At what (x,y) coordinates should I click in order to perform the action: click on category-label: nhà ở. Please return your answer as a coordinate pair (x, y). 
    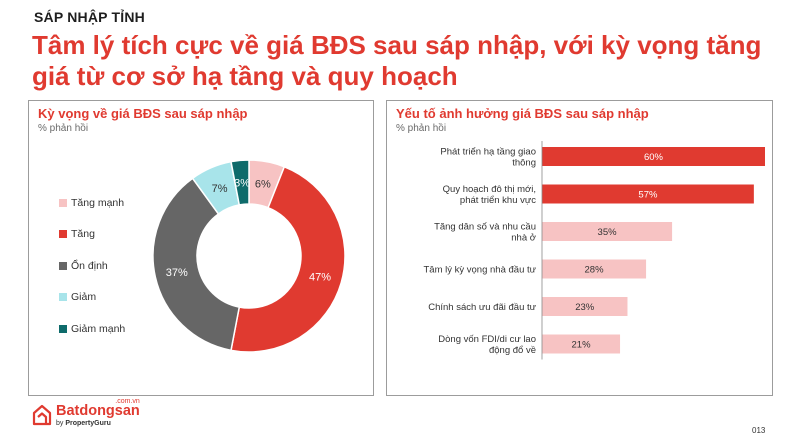
    Looking at the image, I should click on (523, 238).